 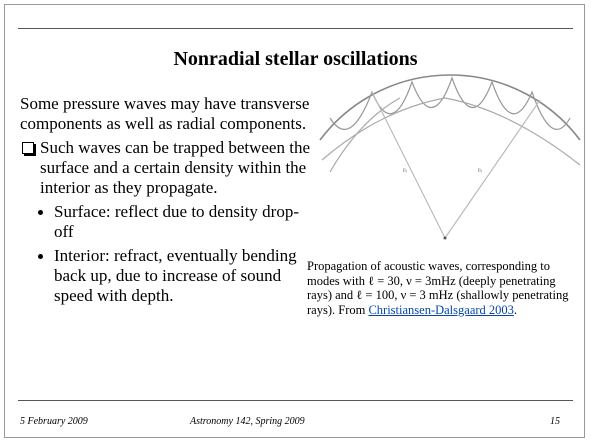 I want to click on surface-arc, so click(x=450, y=107).